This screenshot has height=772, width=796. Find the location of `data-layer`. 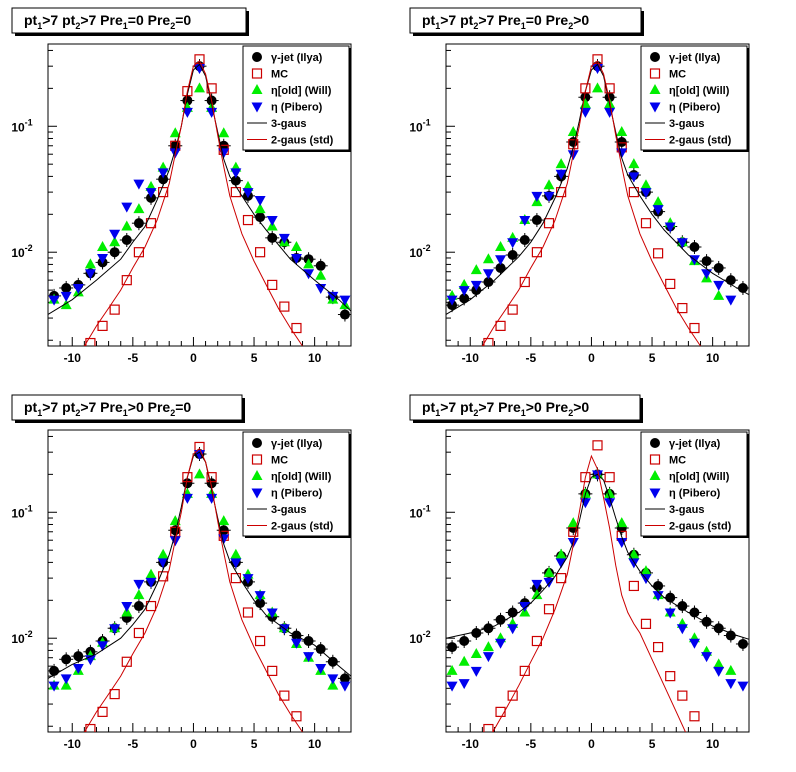

data-layer is located at coordinates (199, 200).